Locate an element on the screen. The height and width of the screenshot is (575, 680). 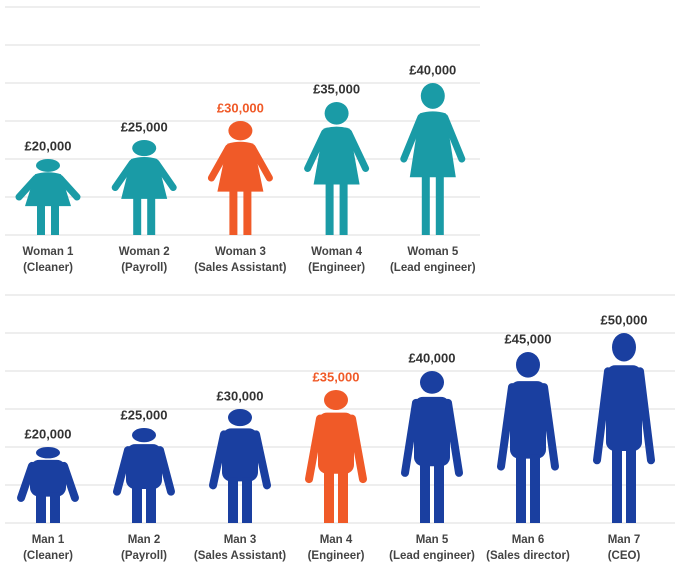
category-label: Man 4 is located at coordinates (336, 540).